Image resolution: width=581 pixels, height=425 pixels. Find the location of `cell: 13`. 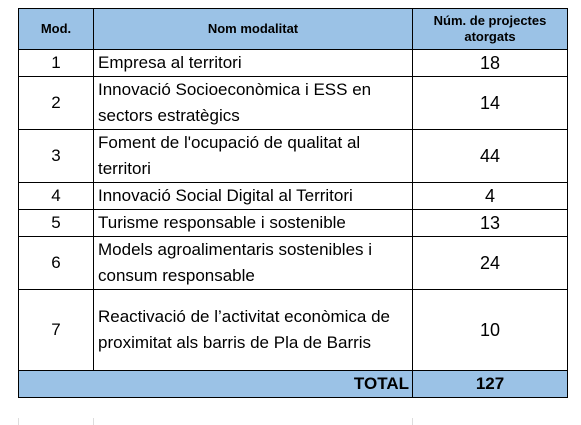

cell: 13 is located at coordinates (490, 223).